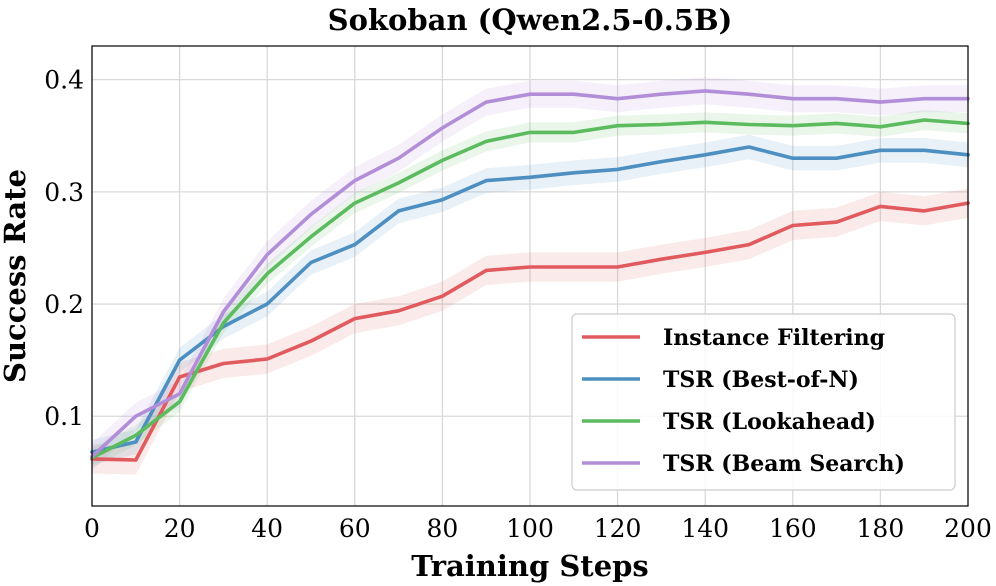 This screenshot has width=996, height=586. What do you see at coordinates (180, 528) in the screenshot?
I see `x-tick-label: 20` at bounding box center [180, 528].